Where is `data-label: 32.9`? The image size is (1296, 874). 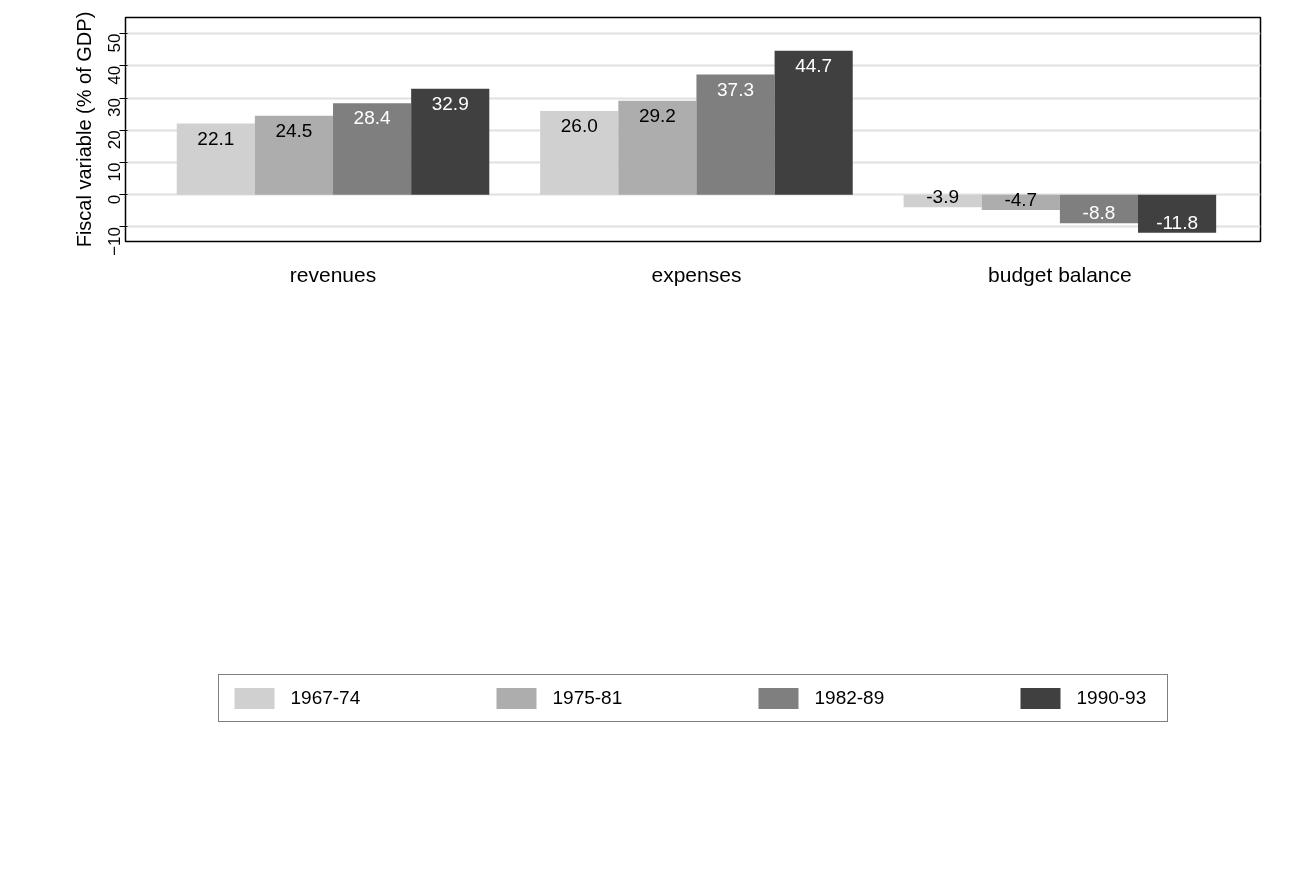
data-label: 32.9 is located at coordinates (450, 103).